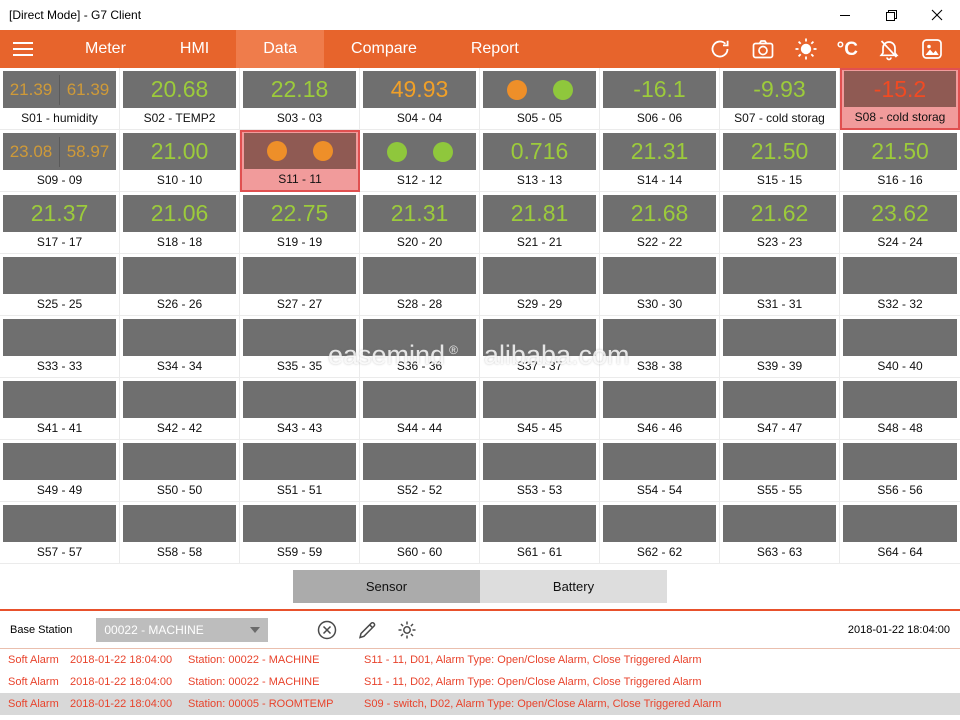  I want to click on sensor-tile: 21.68, so click(659, 213).